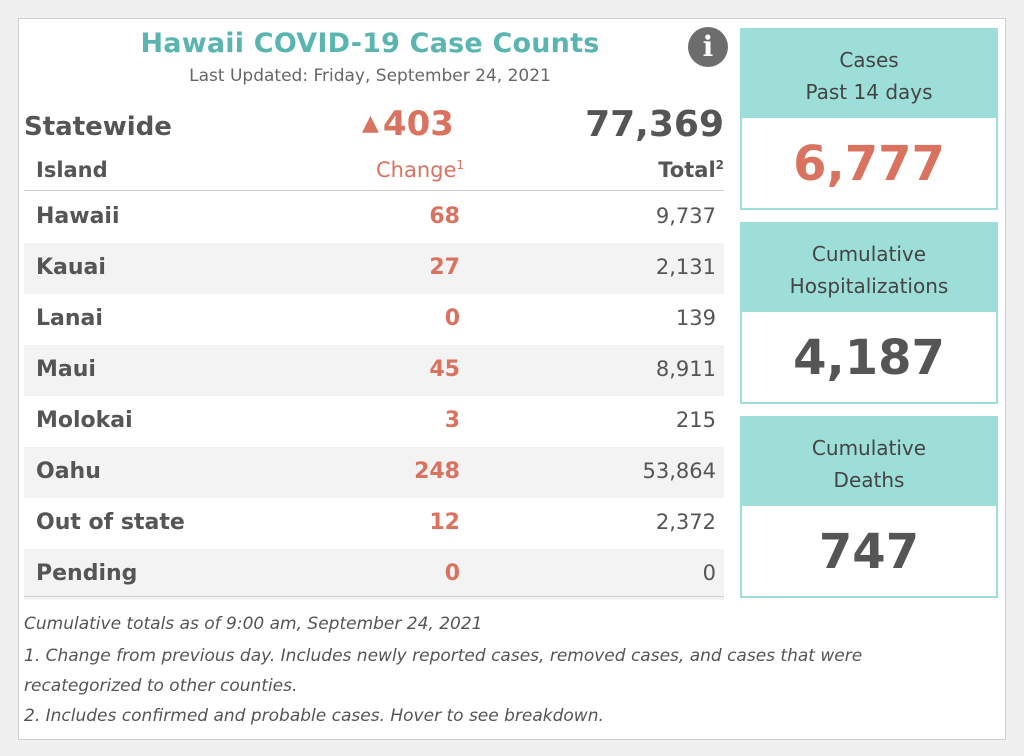  I want to click on table-row: Maui 45 8,911, so click(374, 370).